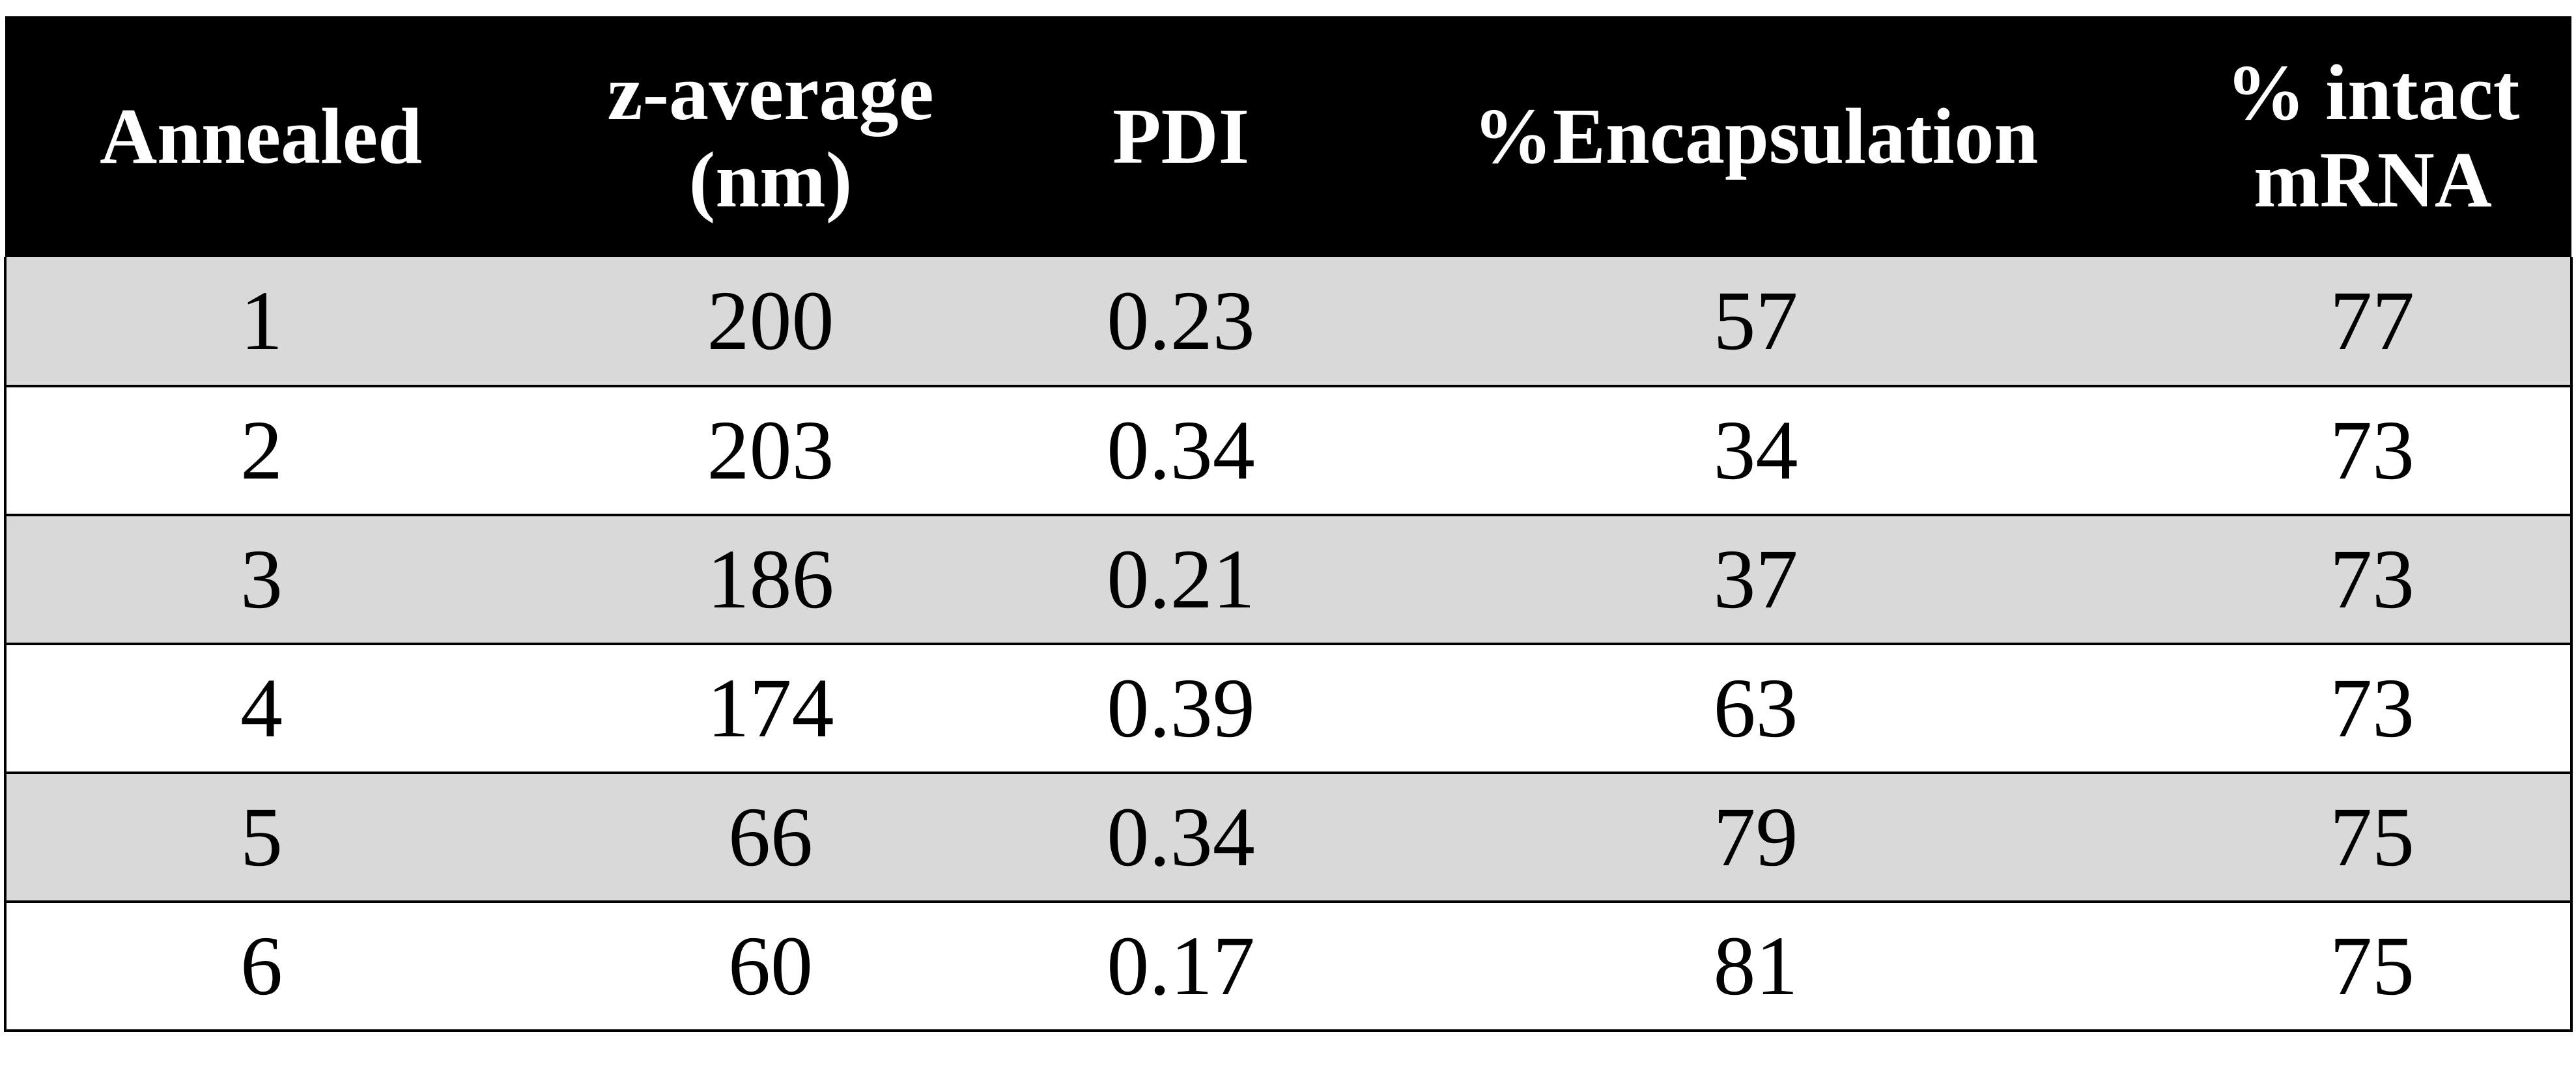 The height and width of the screenshot is (1071, 2576). What do you see at coordinates (260, 709) in the screenshot?
I see `cell-annealed: 4` at bounding box center [260, 709].